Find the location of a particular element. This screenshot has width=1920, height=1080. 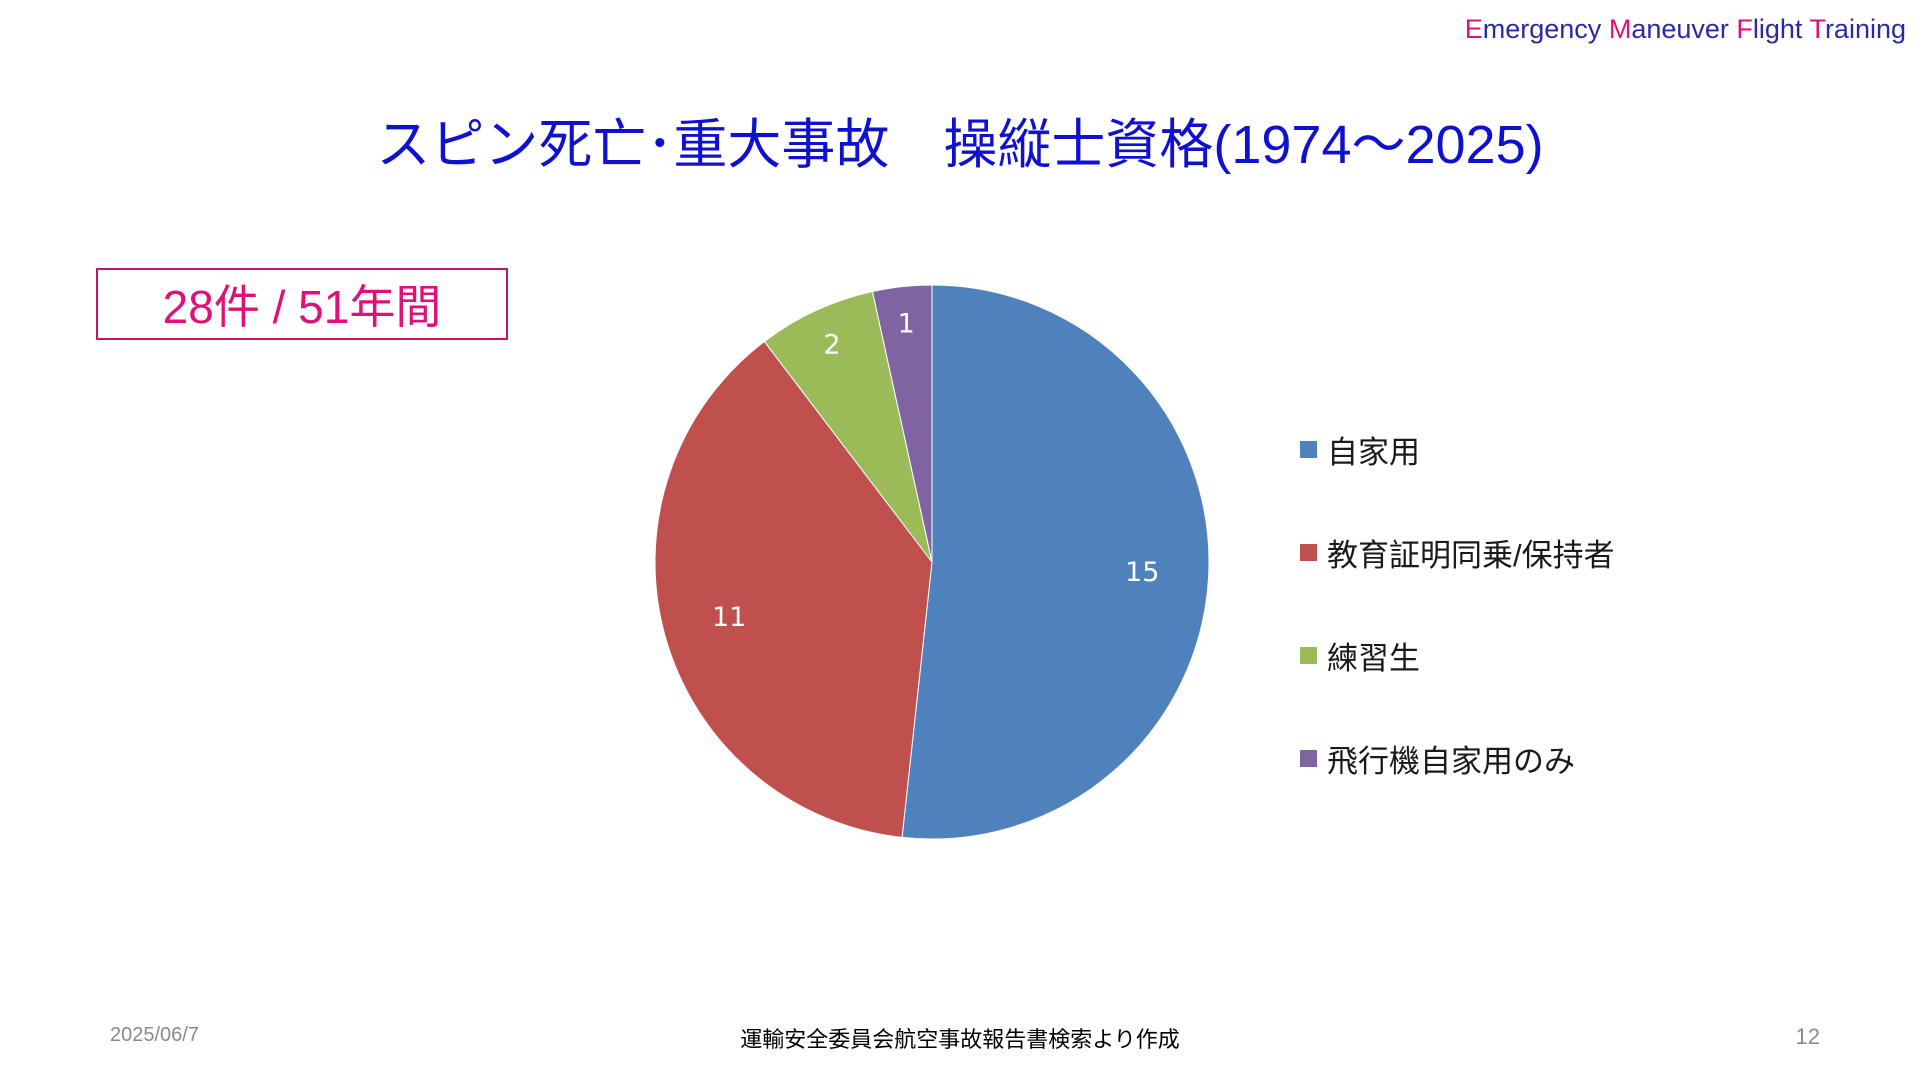

legend-item-4: 飛行機自家用のみ is located at coordinates (1457, 758).